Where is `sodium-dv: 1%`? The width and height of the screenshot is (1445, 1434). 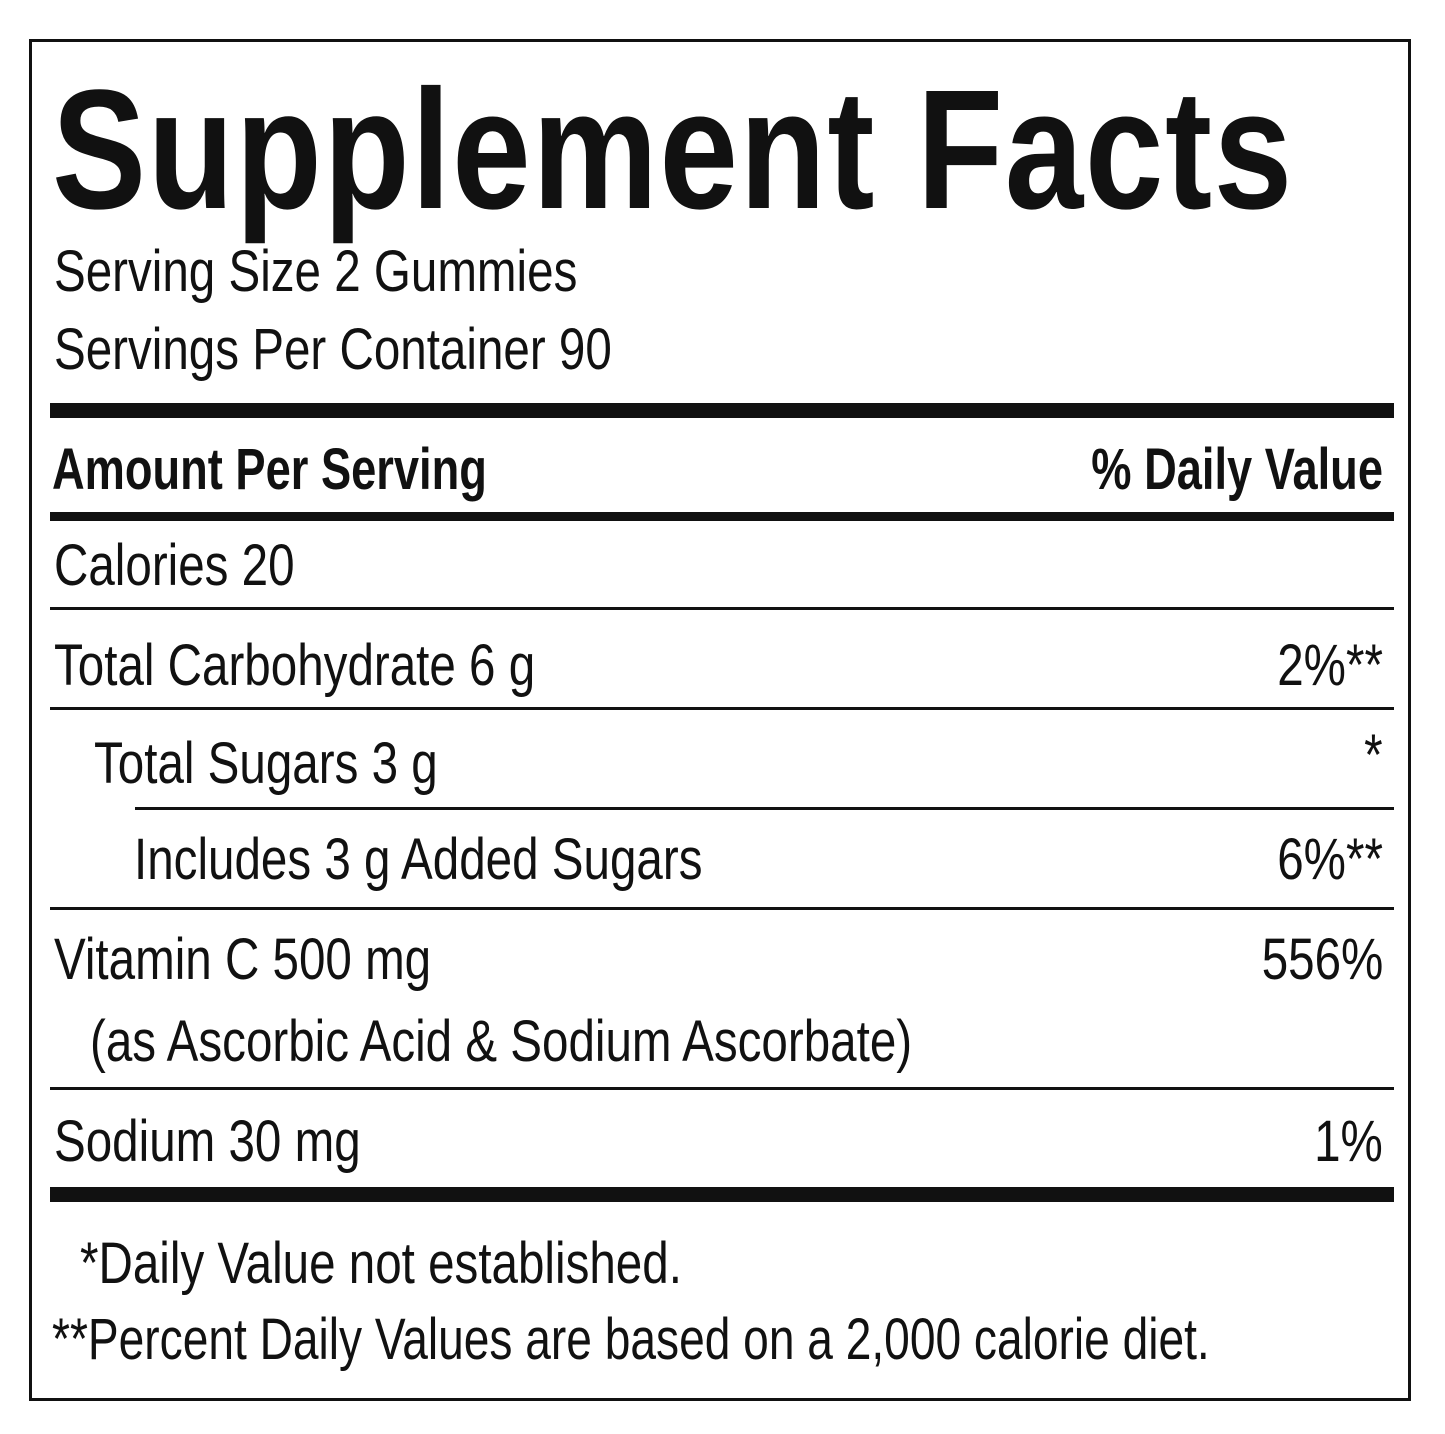
sodium-dv: 1% is located at coordinates (1348, 1141).